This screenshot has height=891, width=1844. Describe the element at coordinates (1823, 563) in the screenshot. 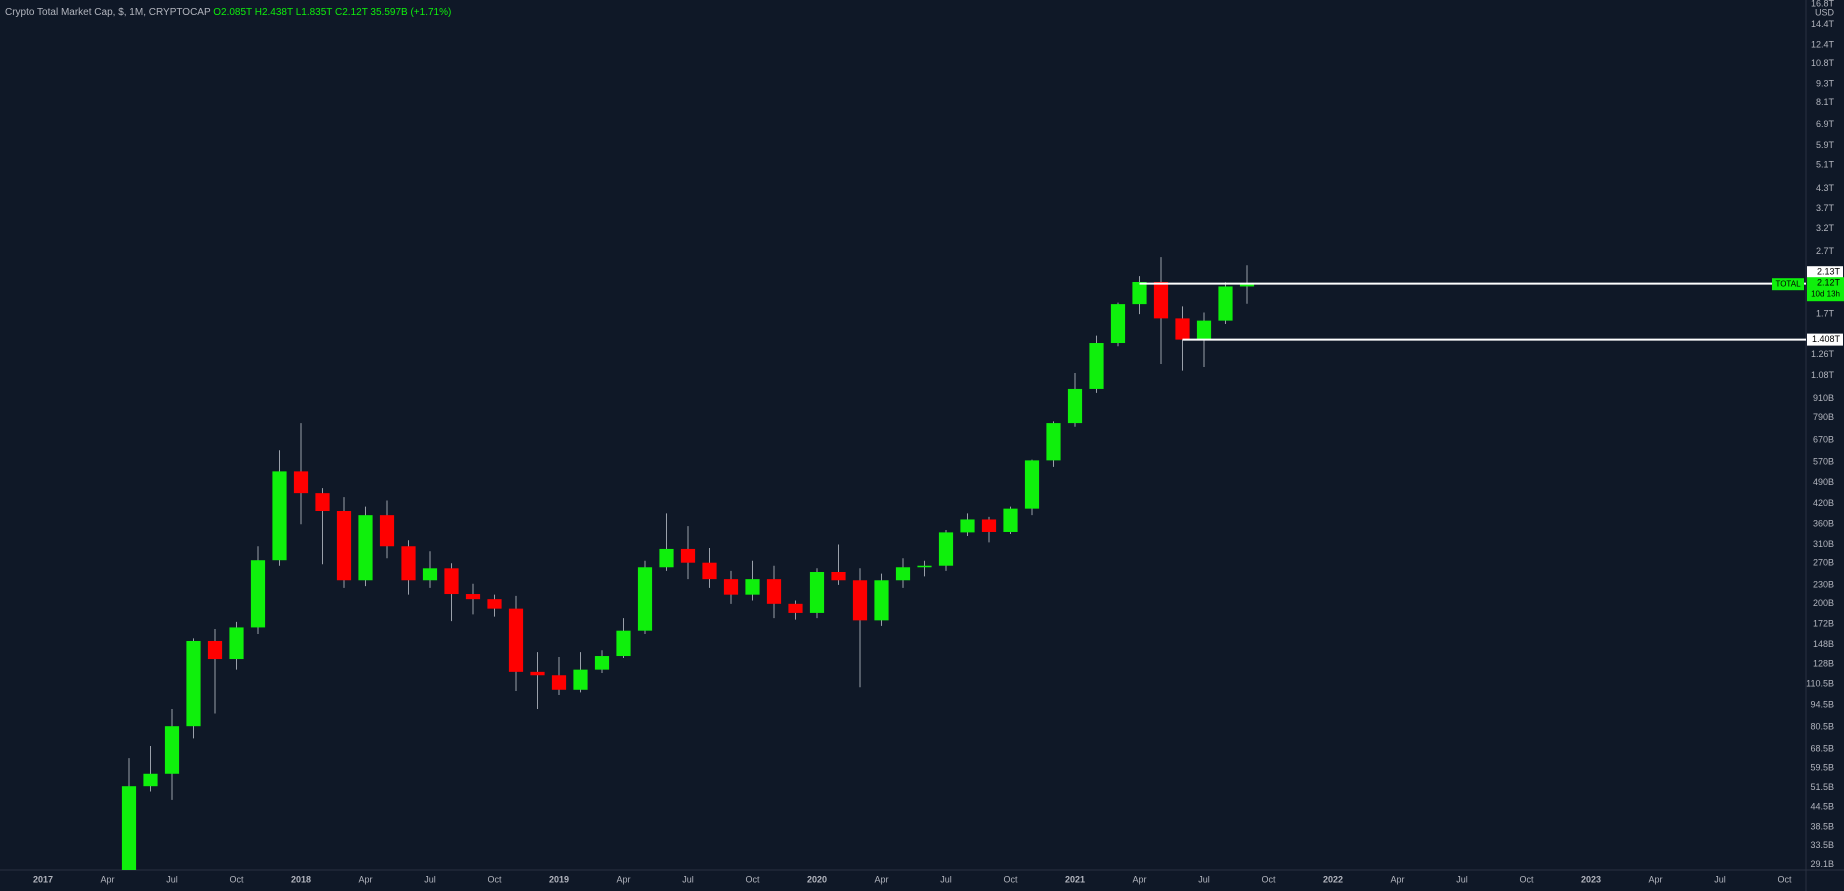

I see `y-tick-label: 270B` at that location.